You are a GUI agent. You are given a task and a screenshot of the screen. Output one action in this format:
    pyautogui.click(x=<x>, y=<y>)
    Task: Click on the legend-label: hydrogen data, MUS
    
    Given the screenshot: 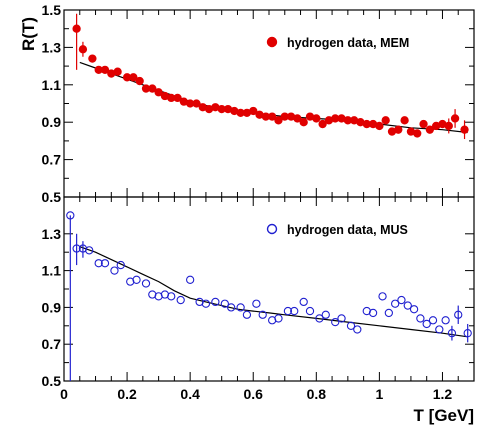 What is the action you would take?
    pyautogui.click(x=347, y=230)
    